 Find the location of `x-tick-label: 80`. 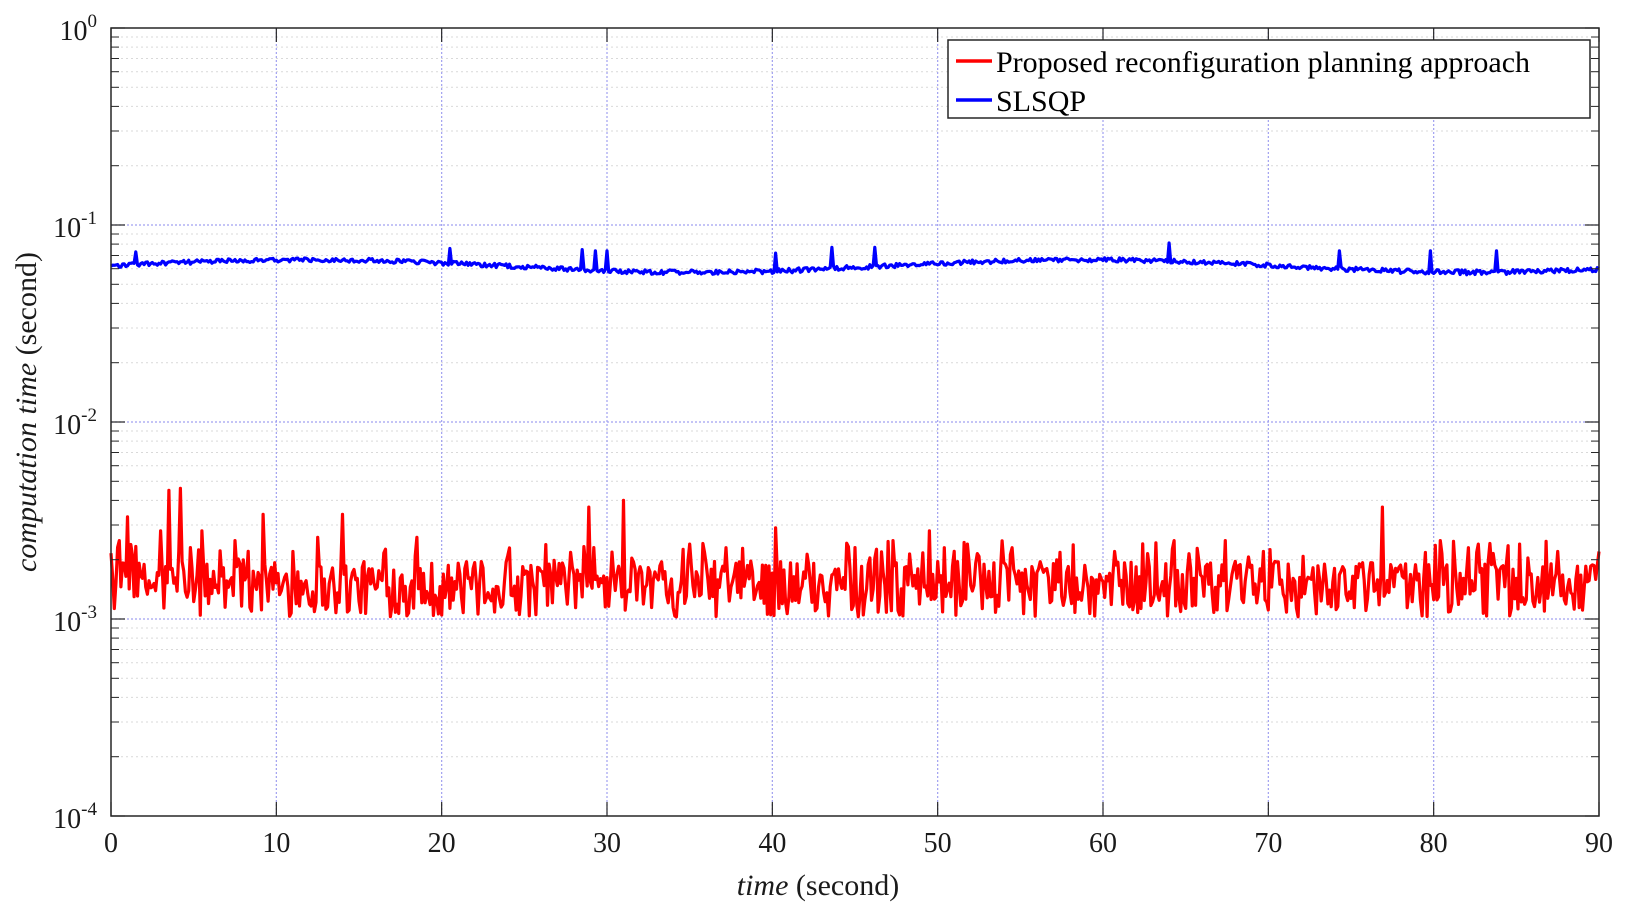

x-tick-label: 80 is located at coordinates (1434, 843).